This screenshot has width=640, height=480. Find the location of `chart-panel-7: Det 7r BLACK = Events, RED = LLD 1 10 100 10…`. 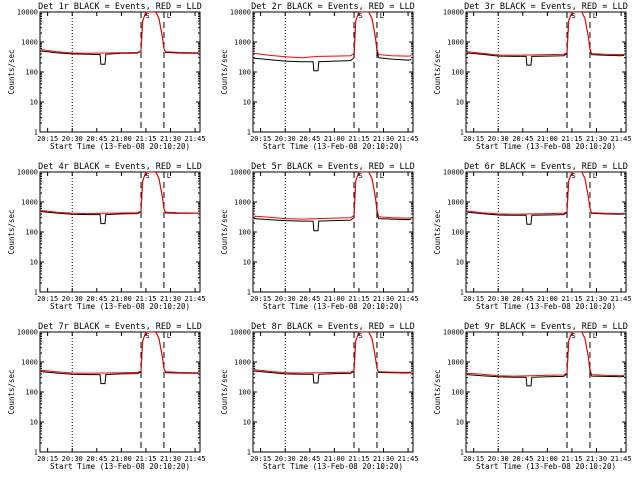

chart-panel-7: Det 7r BLACK = Events, RED = LLD 1 10 100 10… is located at coordinates (106, 396).